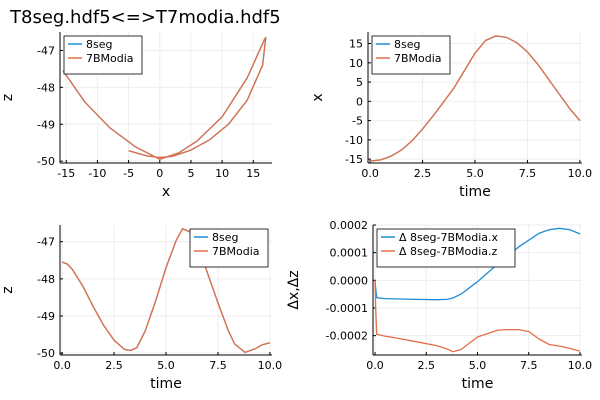  What do you see at coordinates (190, 173) in the screenshot?
I see `x-tick-label: 5` at bounding box center [190, 173].